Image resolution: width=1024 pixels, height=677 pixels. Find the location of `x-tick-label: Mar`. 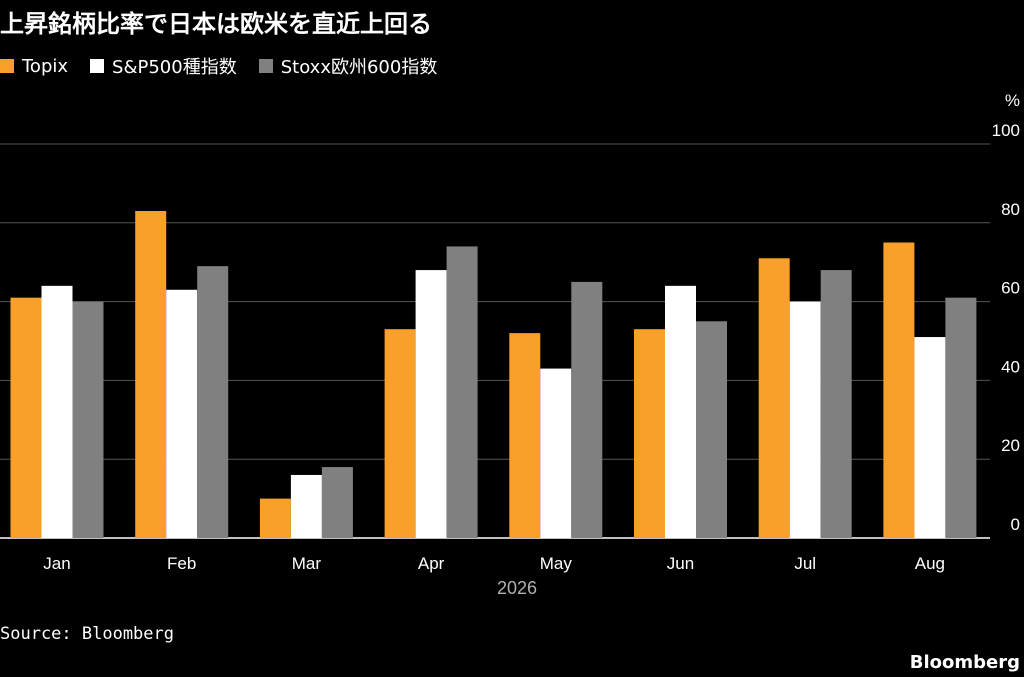

x-tick-label: Mar is located at coordinates (307, 563).